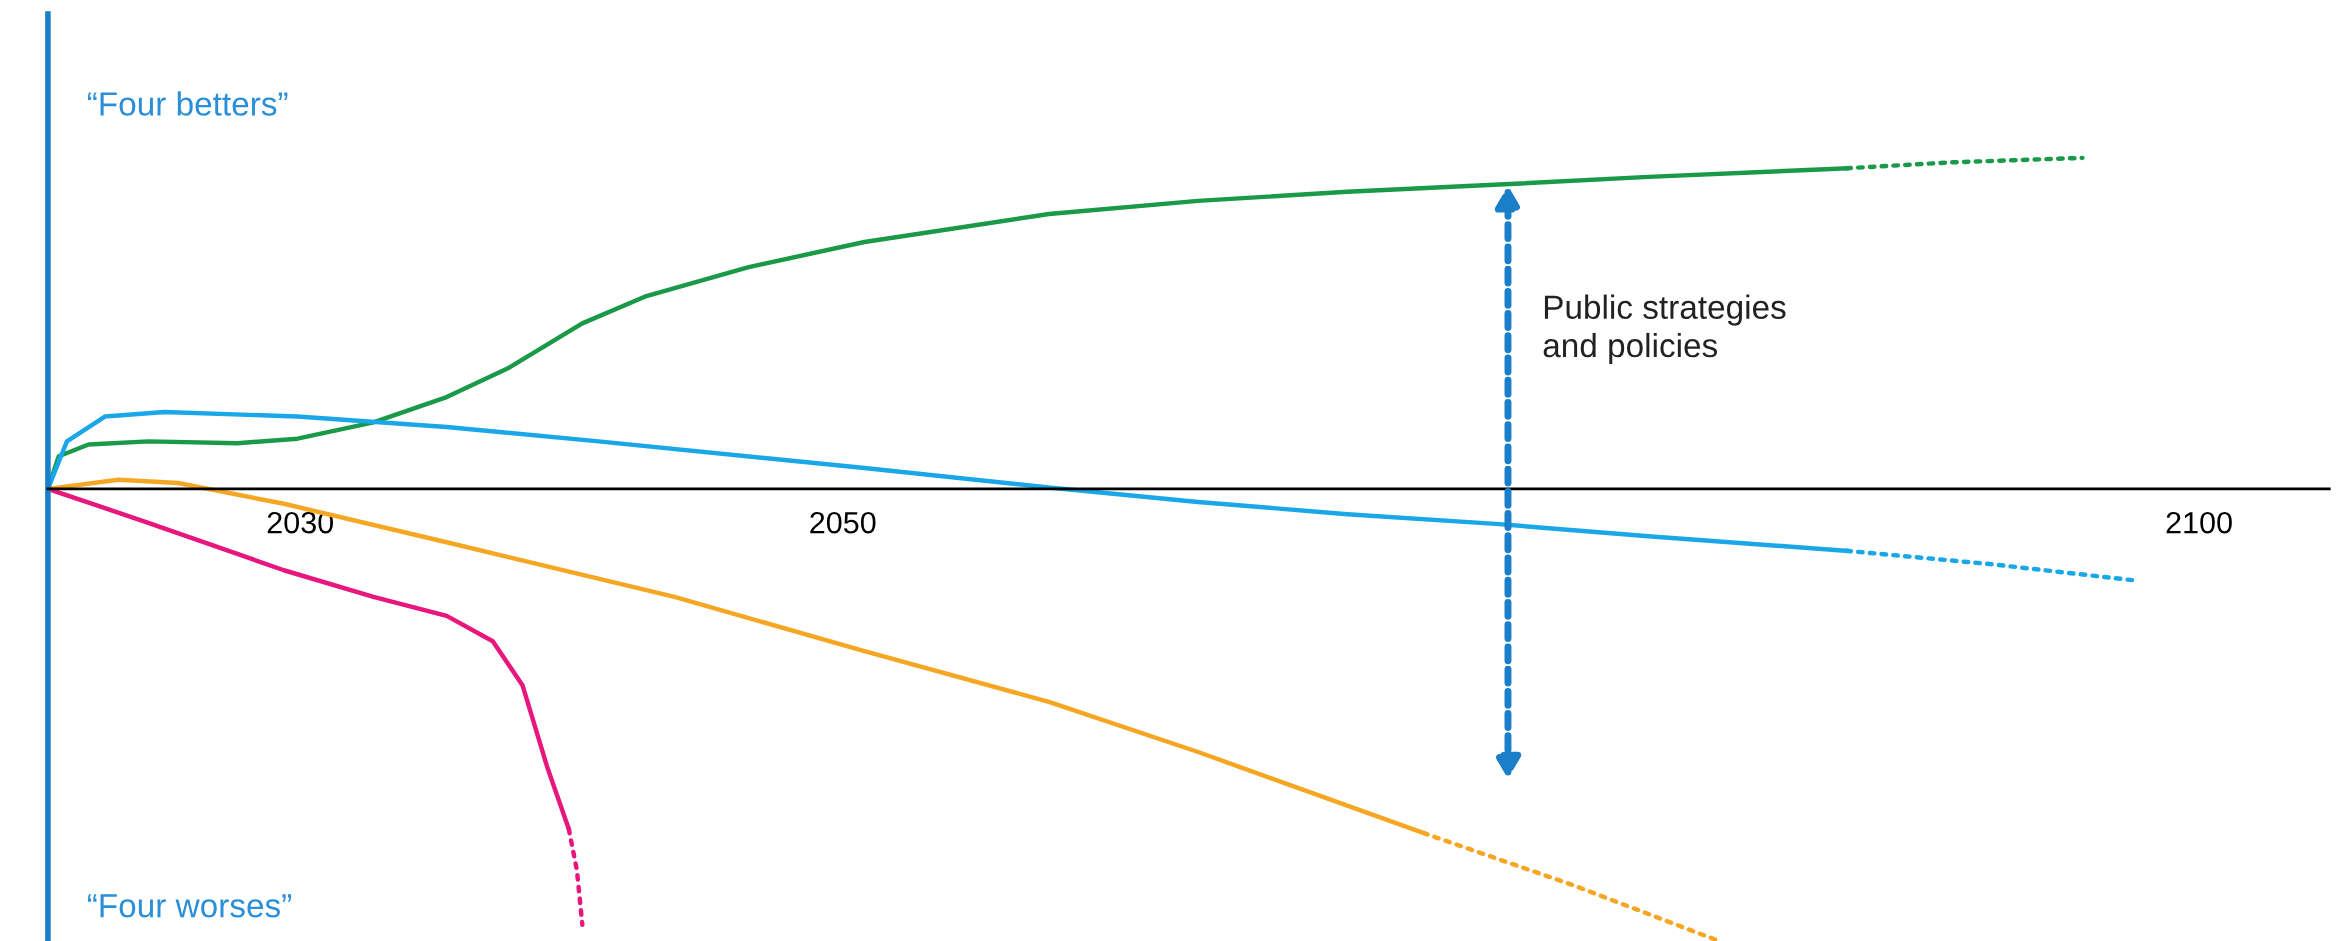 Image resolution: width=2349 pixels, height=941 pixels. What do you see at coordinates (187, 103) in the screenshot?
I see `text: “Four betters”` at bounding box center [187, 103].